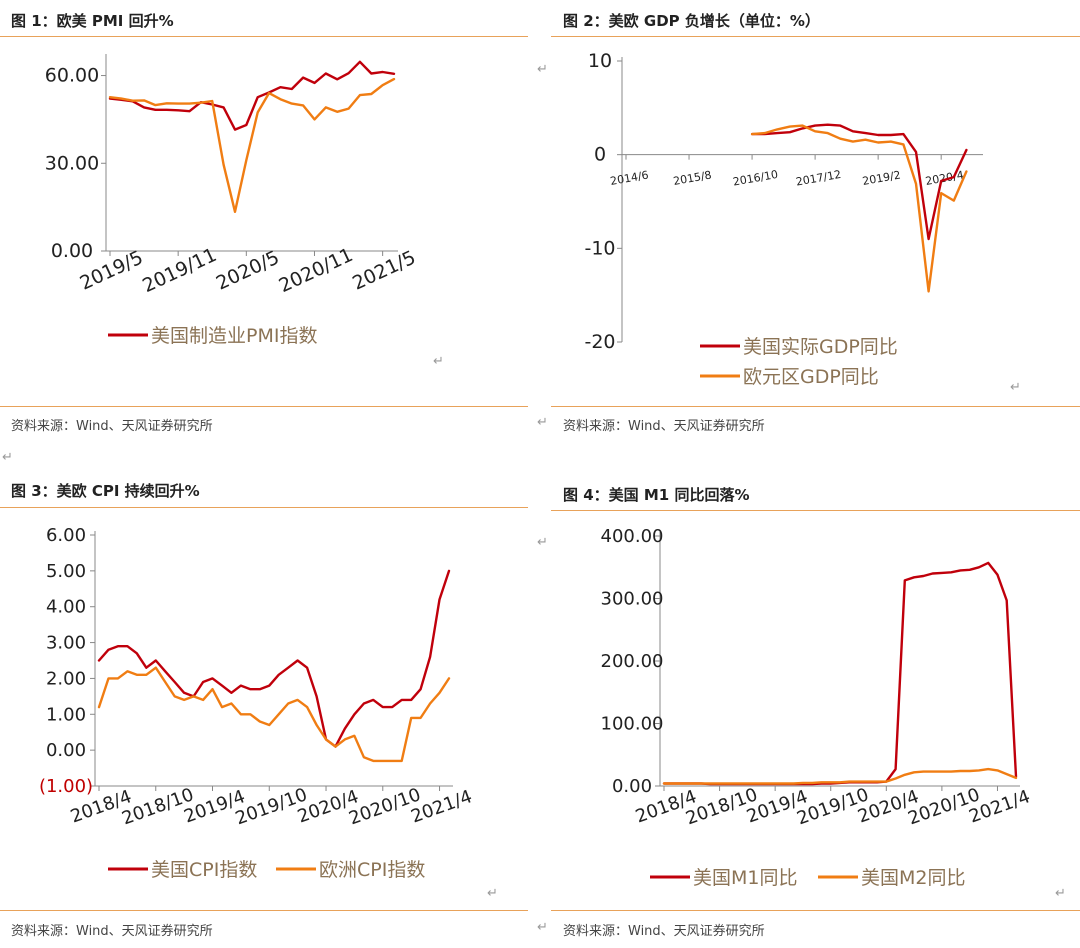 This screenshot has height=948, width=1080. Describe the element at coordinates (600, 155) in the screenshot. I see `y-tick-label: 0` at that location.